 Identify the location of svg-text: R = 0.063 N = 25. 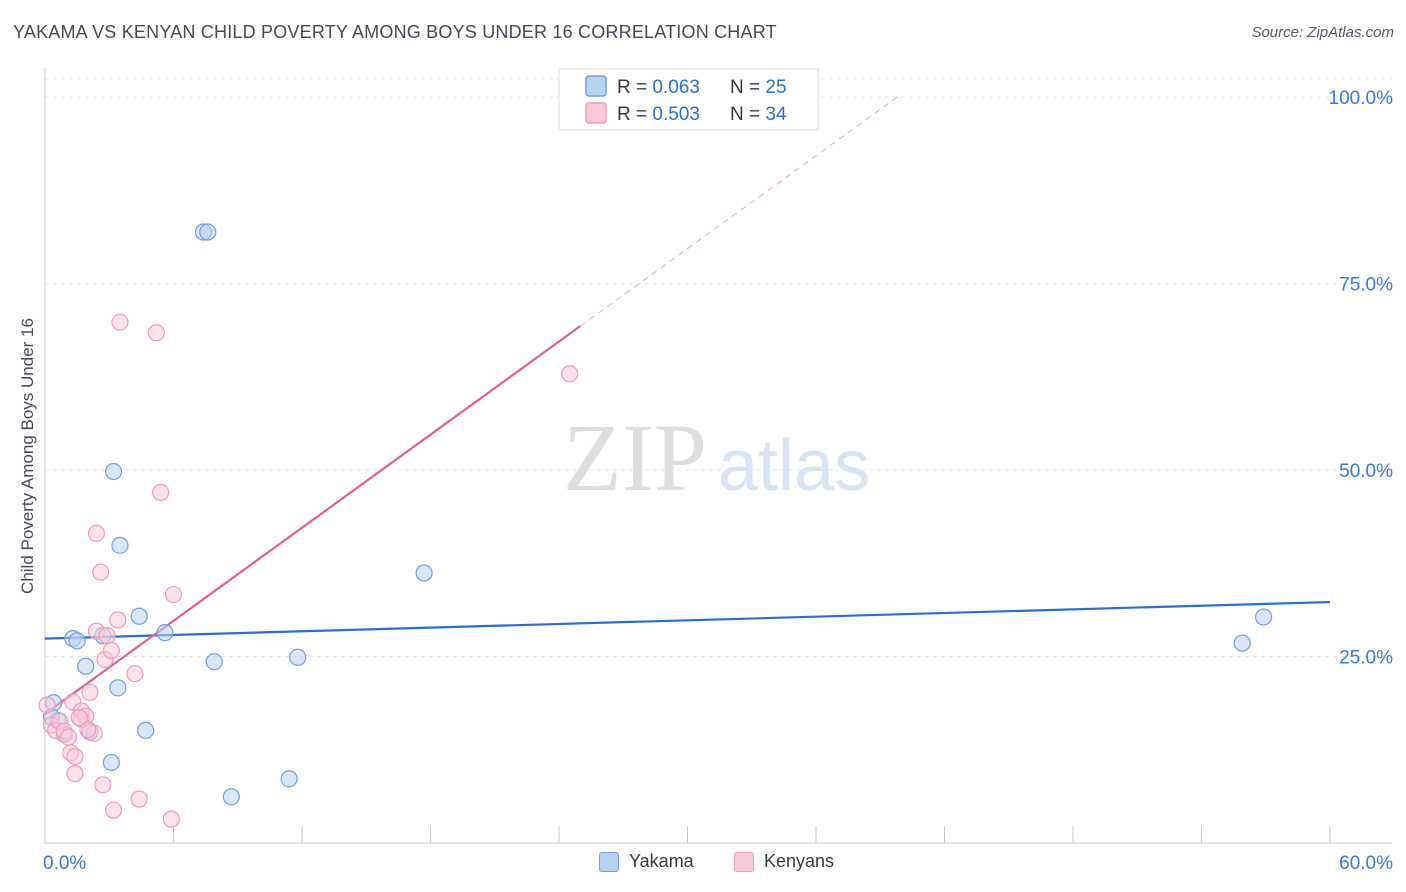
(702, 87).